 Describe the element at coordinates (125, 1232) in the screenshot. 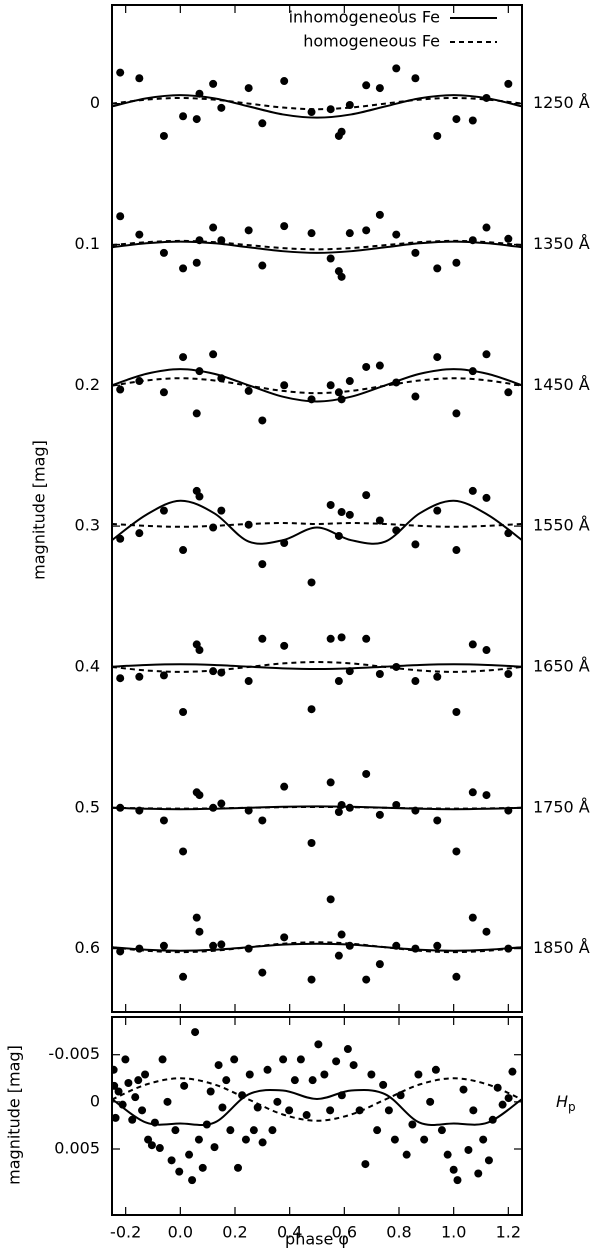

I see `x-tick-label: -0.2` at that location.